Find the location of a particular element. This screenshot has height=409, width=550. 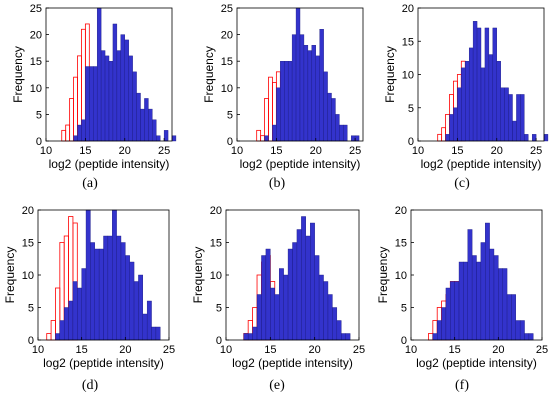

panel-label: (b) is located at coordinates (277, 183).